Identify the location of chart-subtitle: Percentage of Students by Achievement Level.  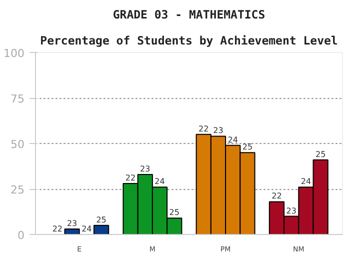
(189, 41).